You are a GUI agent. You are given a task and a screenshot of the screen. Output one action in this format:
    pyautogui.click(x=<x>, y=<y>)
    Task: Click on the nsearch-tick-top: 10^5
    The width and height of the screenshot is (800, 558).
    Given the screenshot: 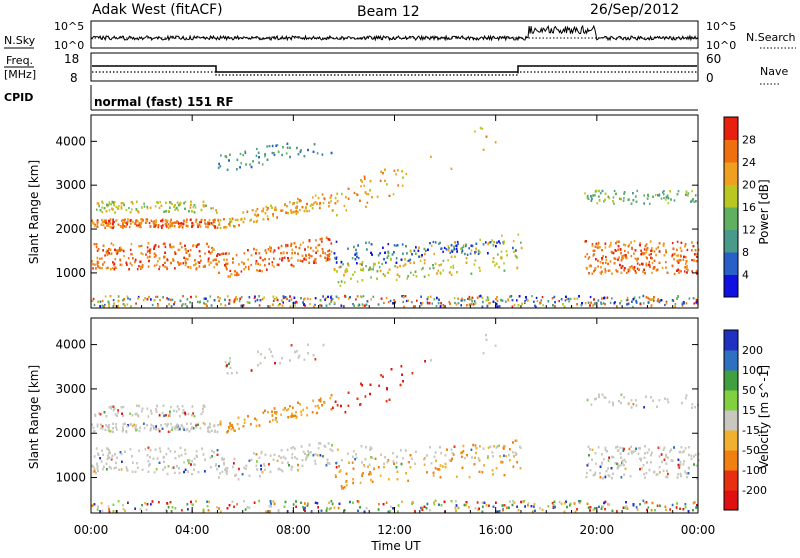 What is the action you would take?
    pyautogui.click(x=721, y=26)
    